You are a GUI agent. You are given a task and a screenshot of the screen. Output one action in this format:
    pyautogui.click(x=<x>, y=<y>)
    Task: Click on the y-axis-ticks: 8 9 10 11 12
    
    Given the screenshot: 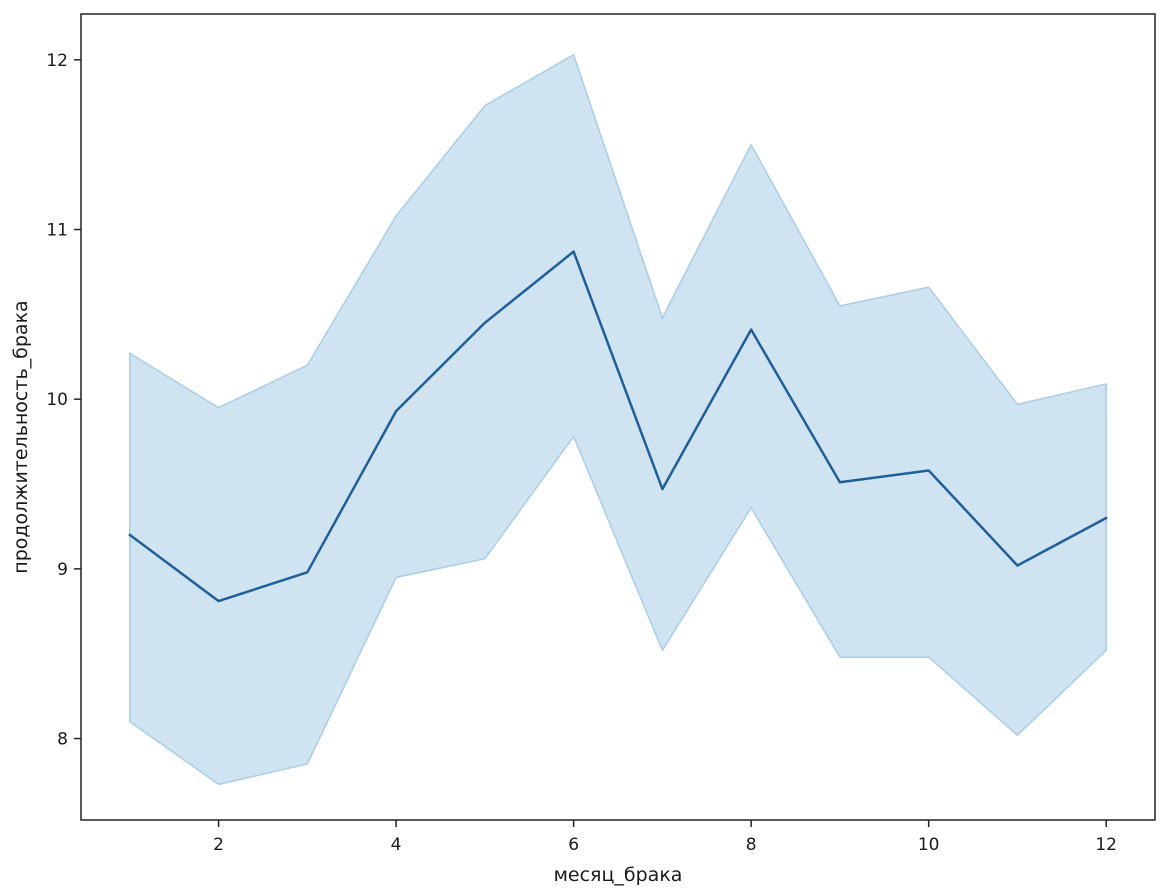 What is the action you would take?
    pyautogui.click(x=63, y=400)
    